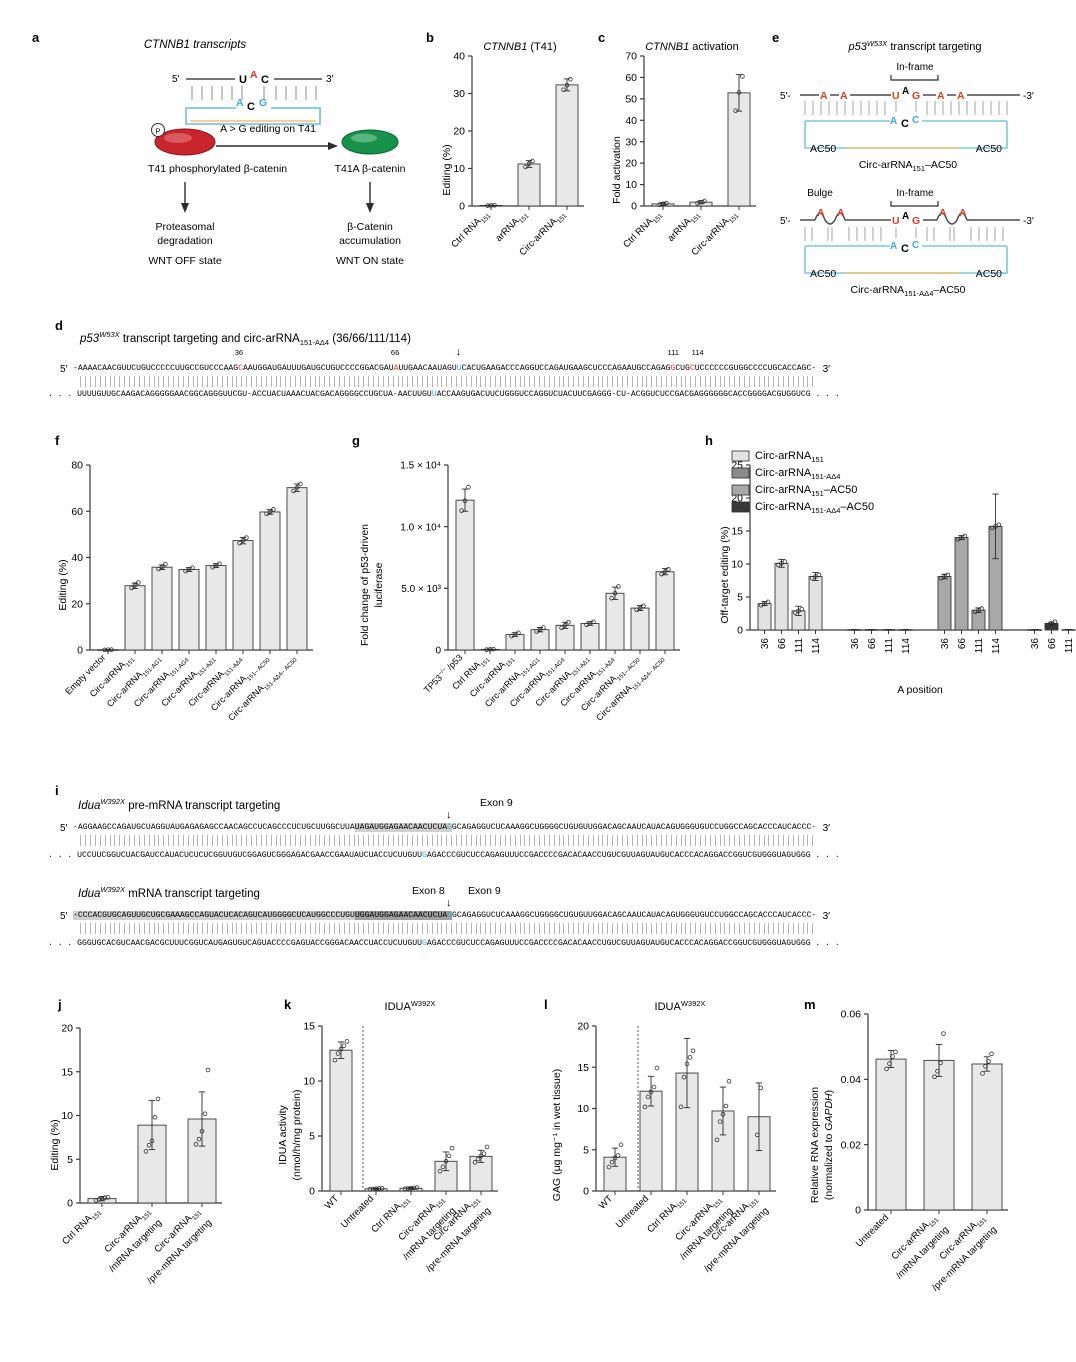 The height and width of the screenshot is (1362, 1076). What do you see at coordinates (855, 644) in the screenshot?
I see `x-tick-position: 36` at bounding box center [855, 644].